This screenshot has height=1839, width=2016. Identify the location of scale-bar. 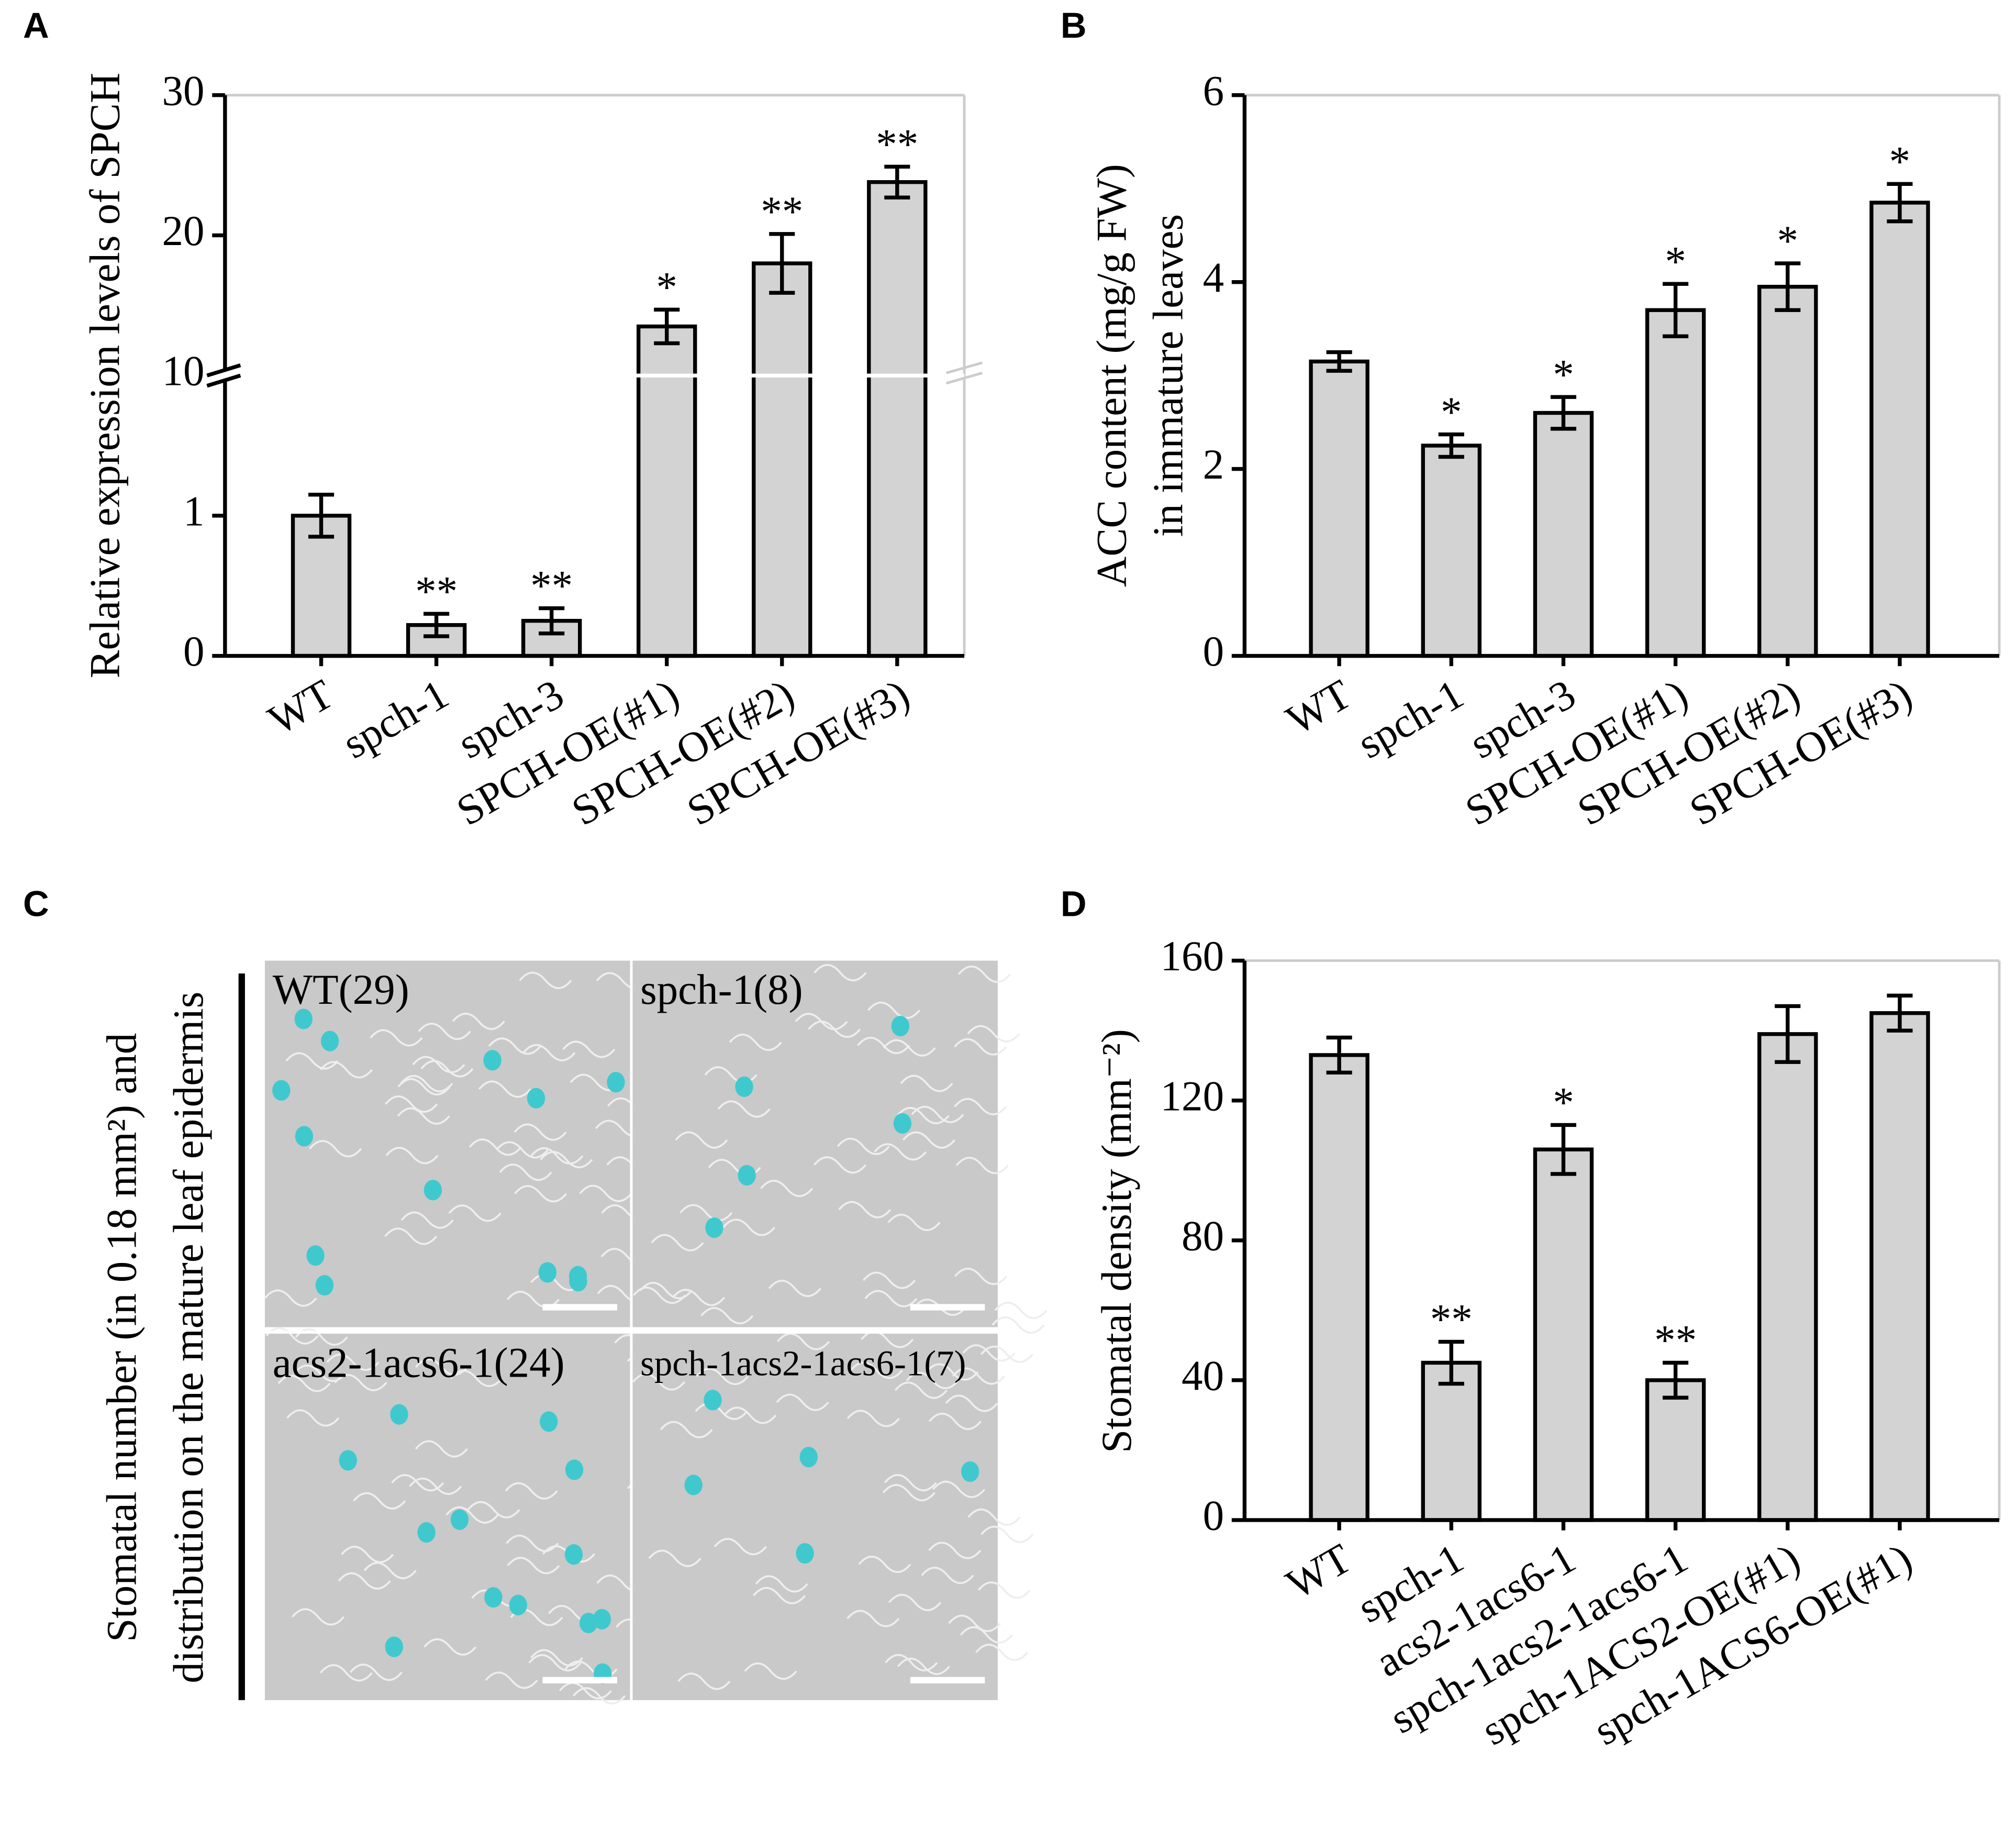
(948, 1680).